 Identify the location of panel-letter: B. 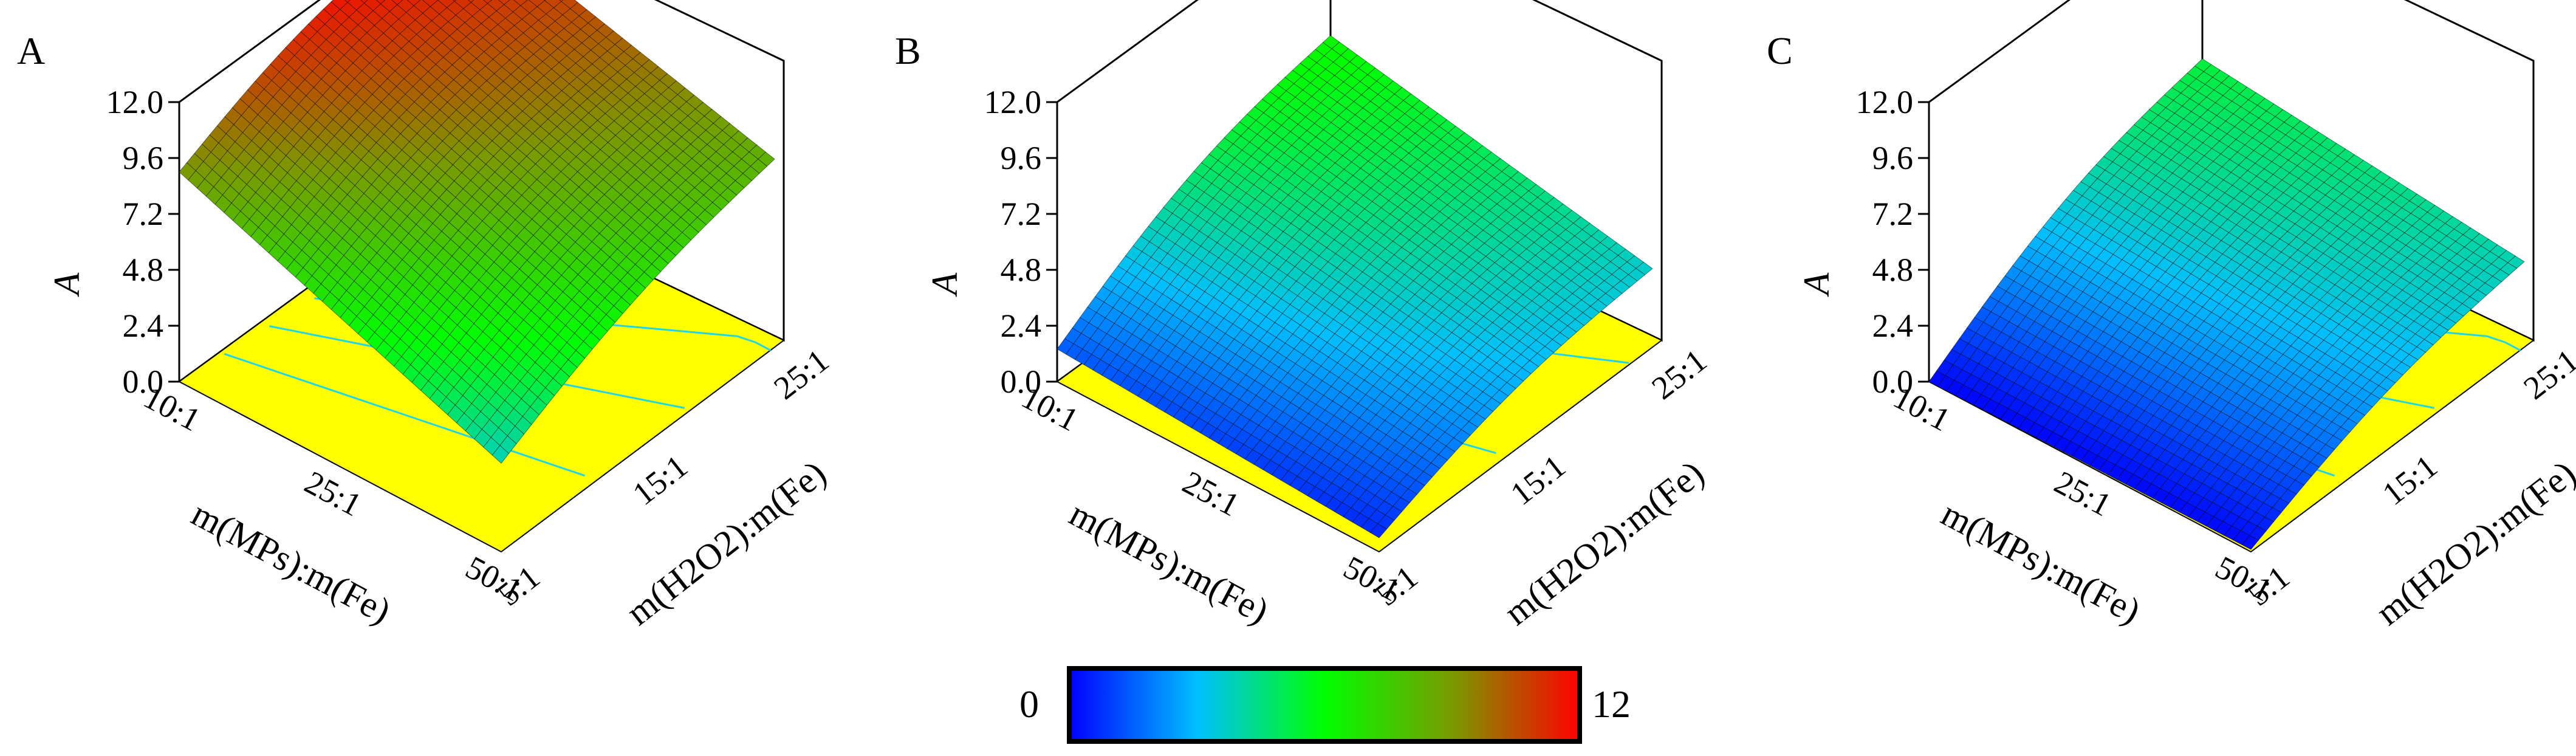
(908, 50).